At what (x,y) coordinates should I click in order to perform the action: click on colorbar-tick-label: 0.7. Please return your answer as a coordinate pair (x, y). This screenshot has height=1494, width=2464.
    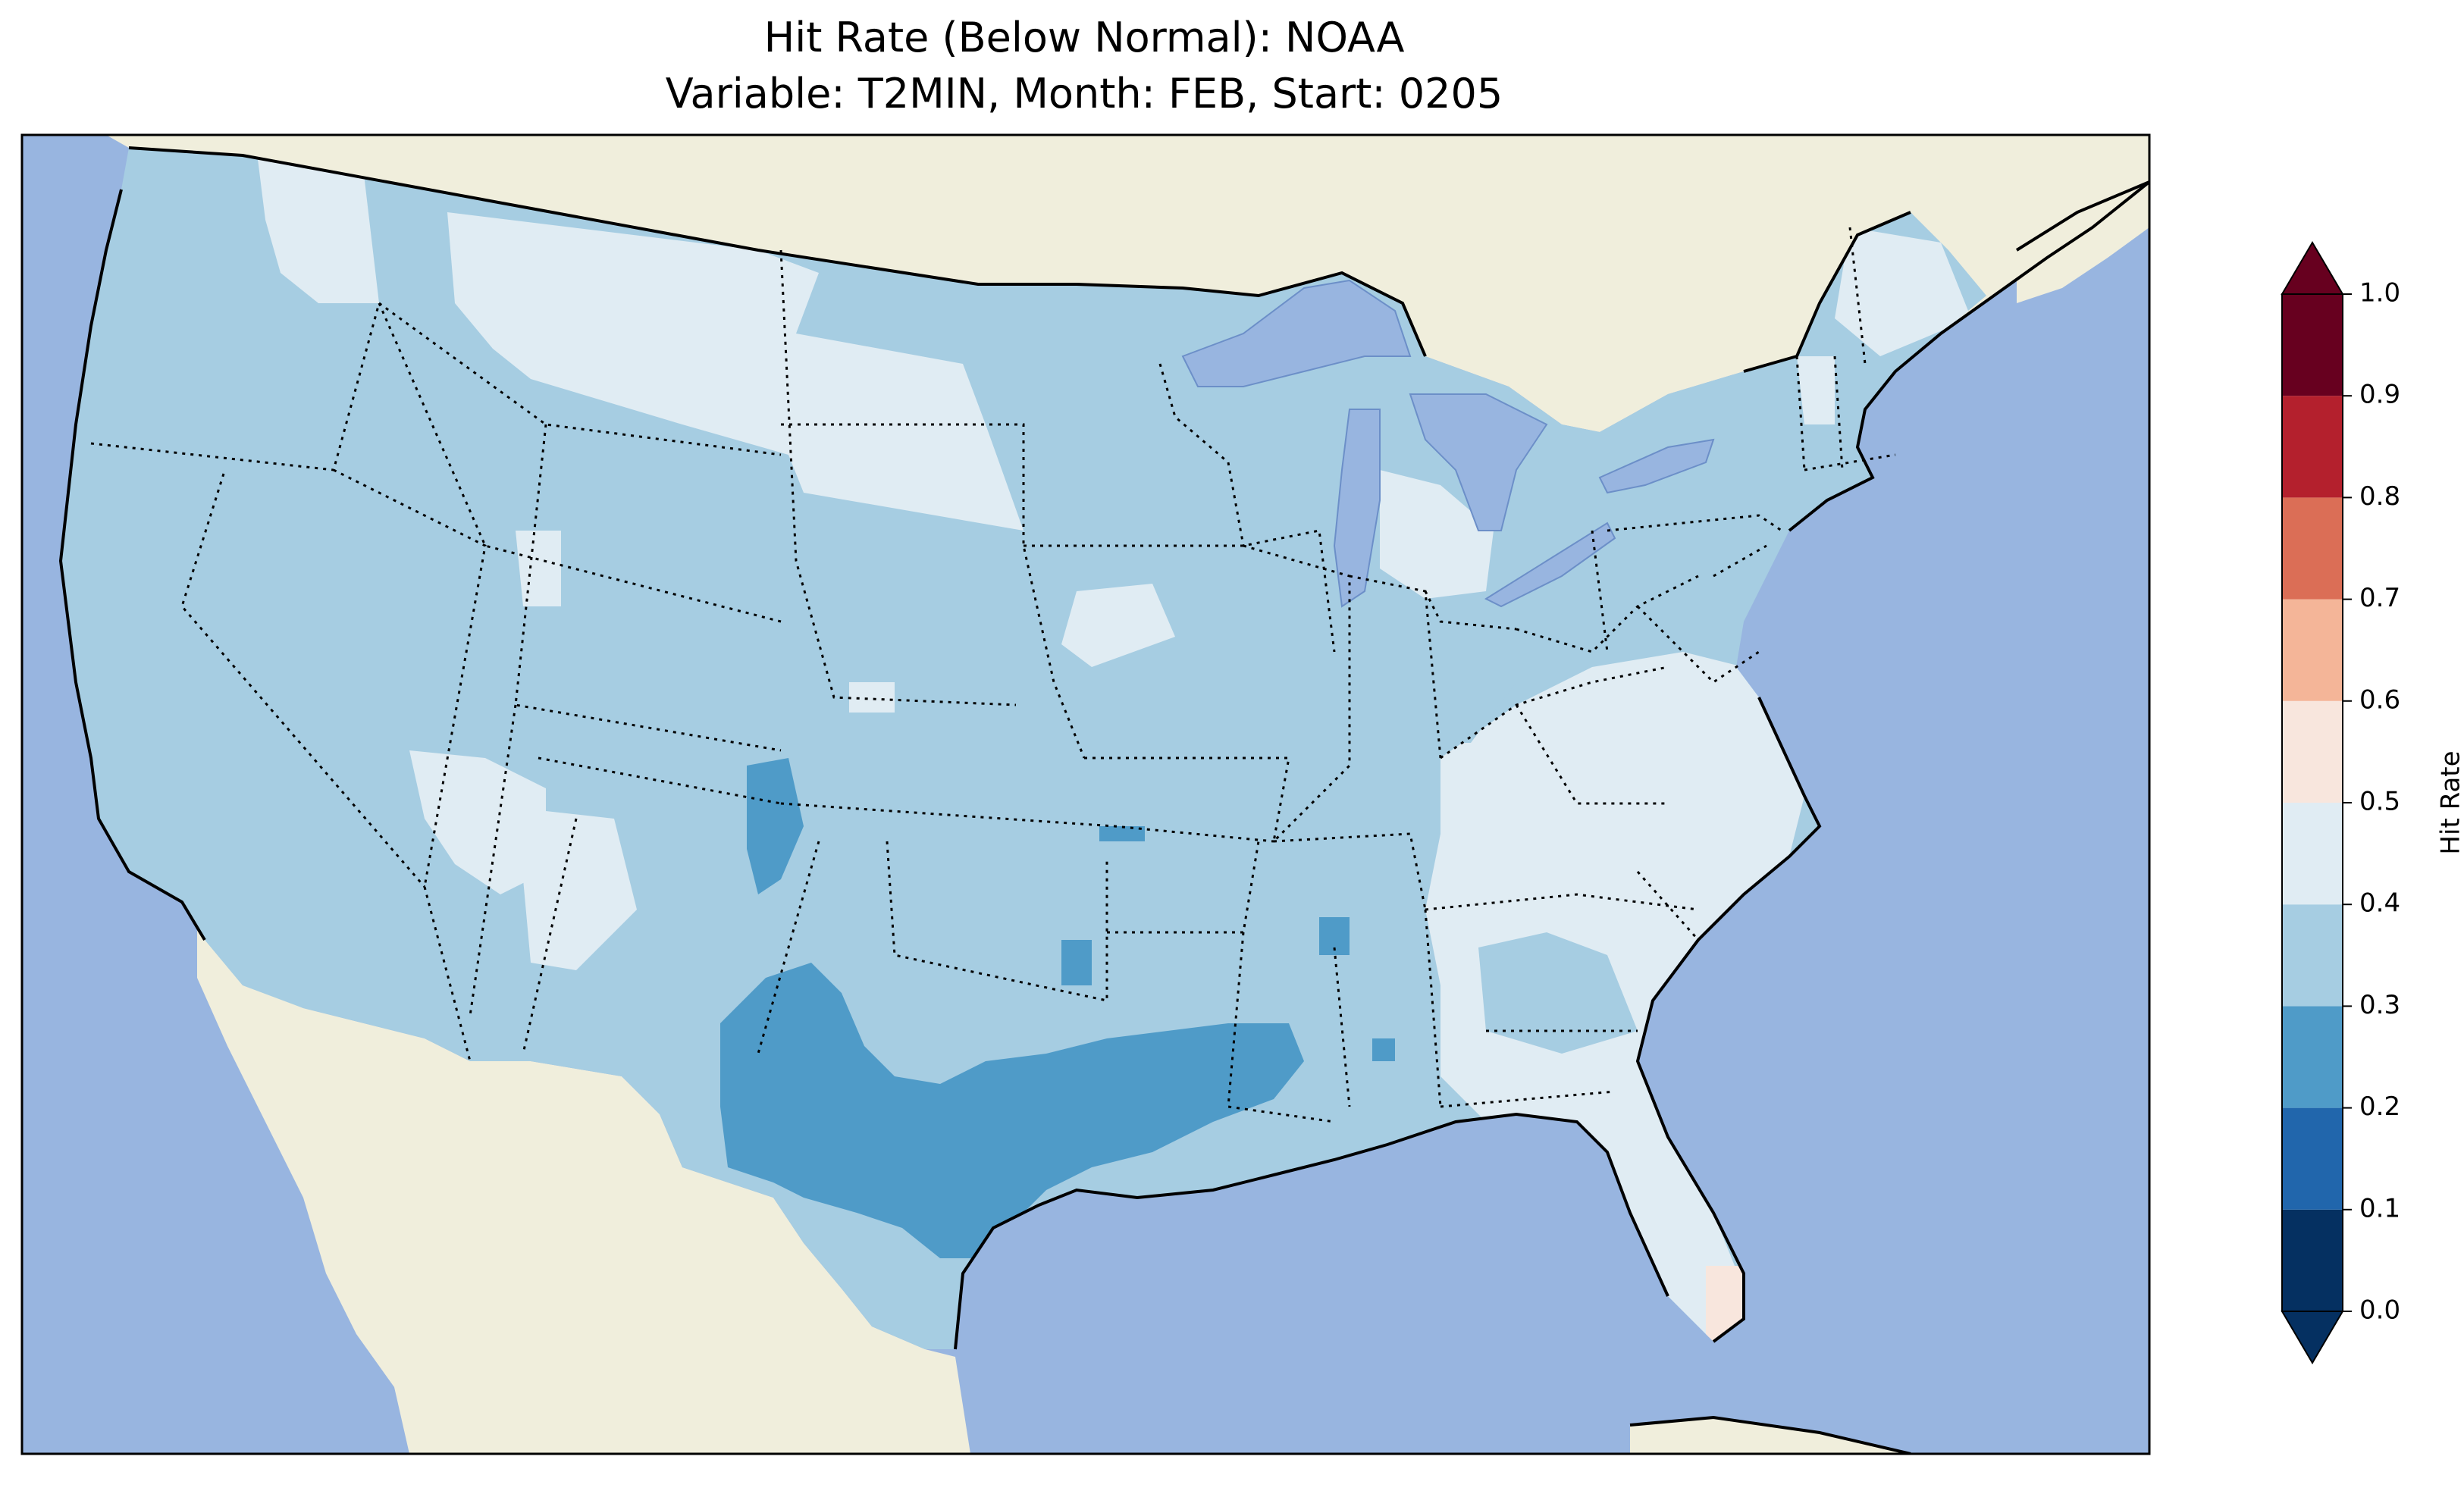
    Looking at the image, I should click on (2380, 598).